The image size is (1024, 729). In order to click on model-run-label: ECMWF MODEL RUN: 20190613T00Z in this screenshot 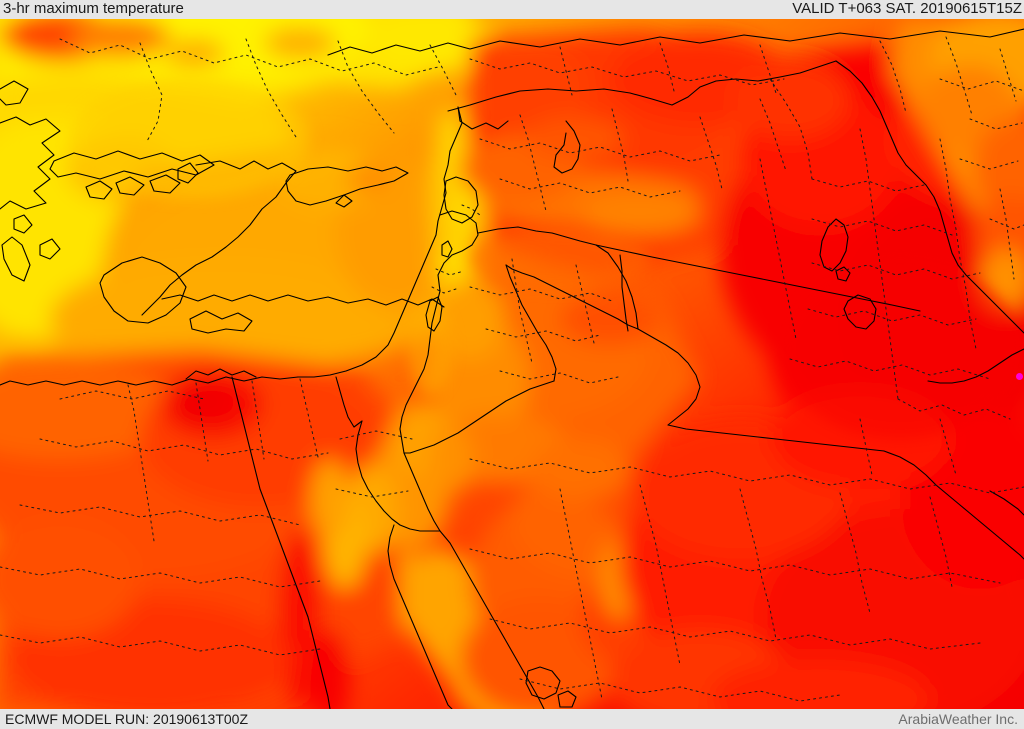, I will do `click(126, 719)`.